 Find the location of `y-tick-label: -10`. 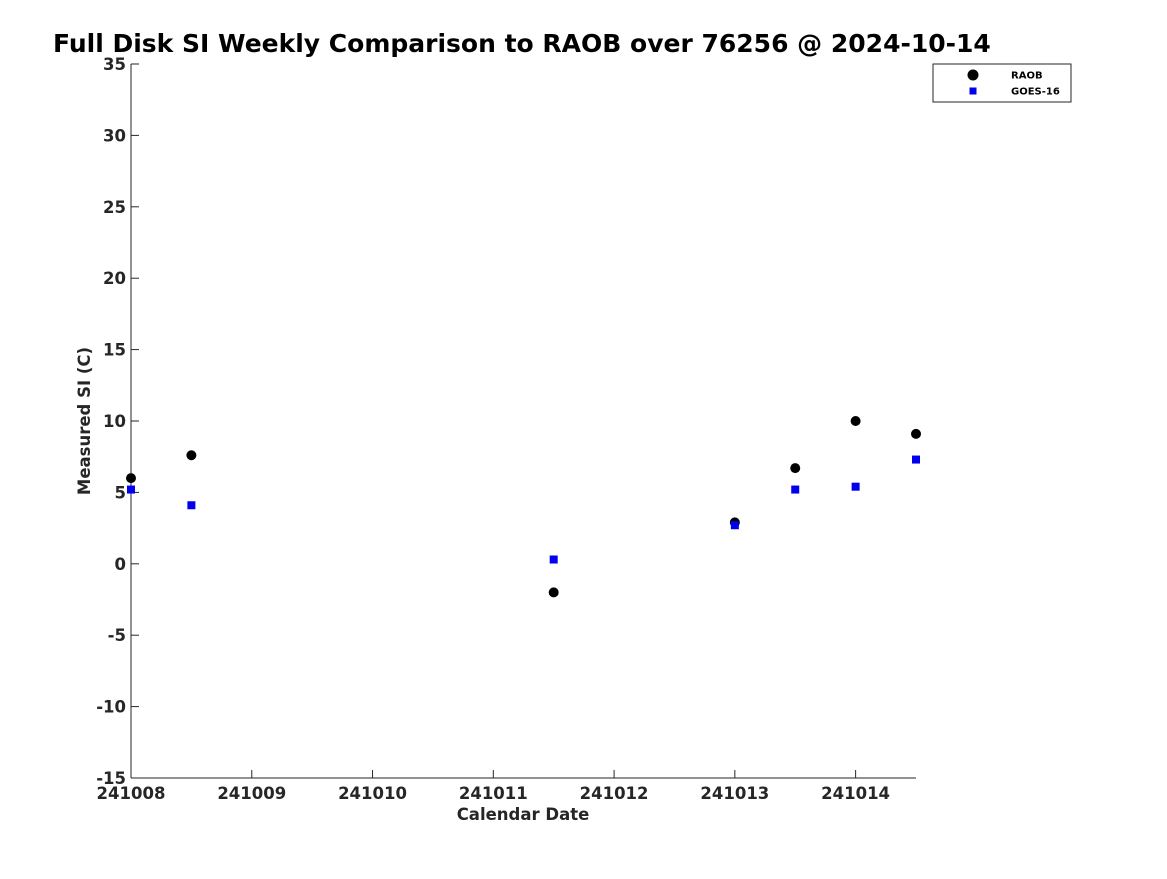

y-tick-label: -10 is located at coordinates (111, 707).